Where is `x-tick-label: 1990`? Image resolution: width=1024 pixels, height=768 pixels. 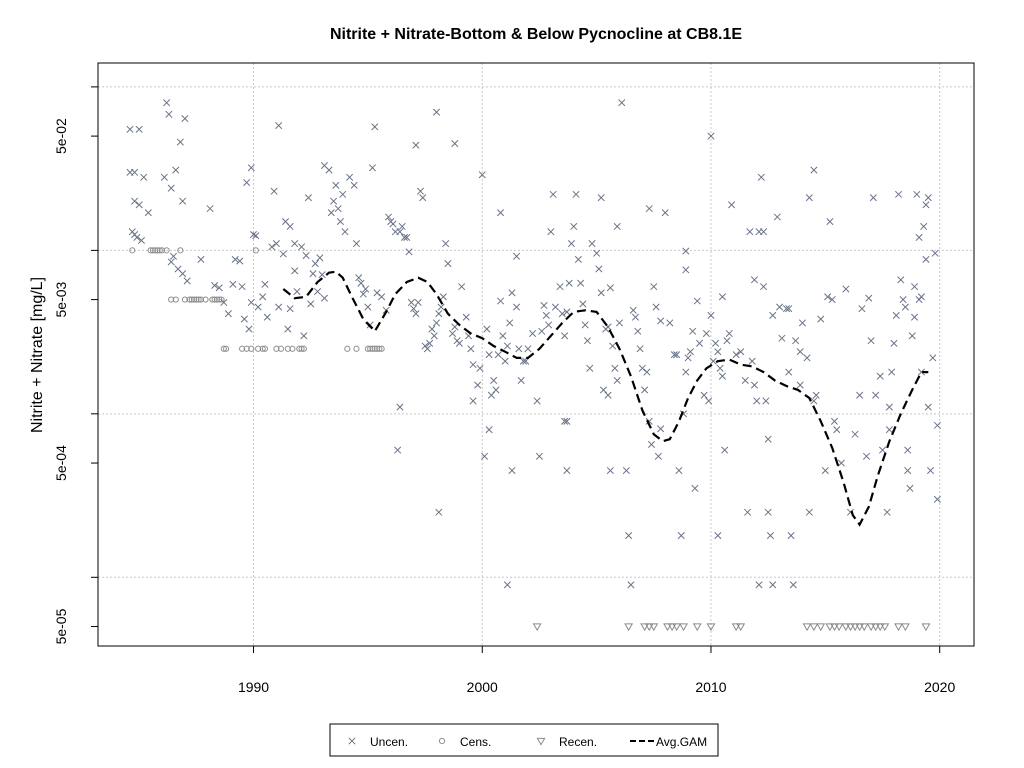 x-tick-label: 1990 is located at coordinates (253, 687).